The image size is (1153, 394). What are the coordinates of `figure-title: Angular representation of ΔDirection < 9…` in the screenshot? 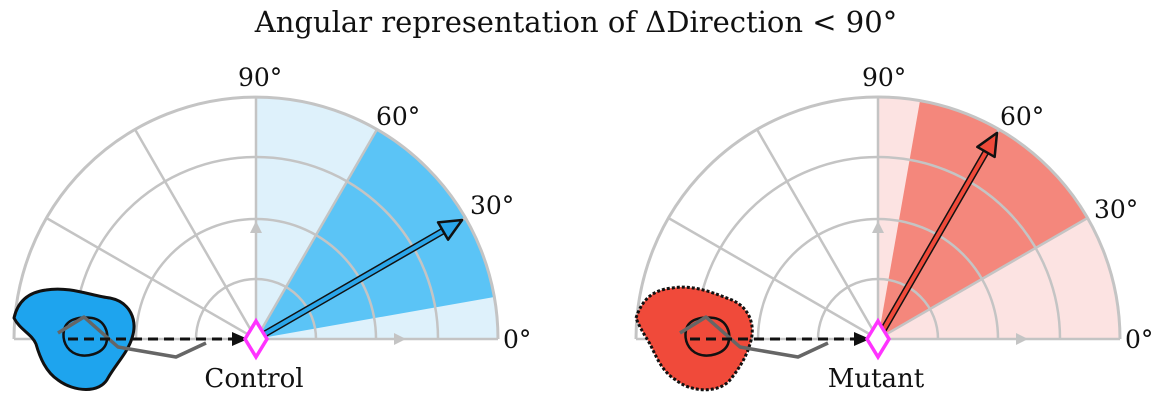 It's located at (575, 22).